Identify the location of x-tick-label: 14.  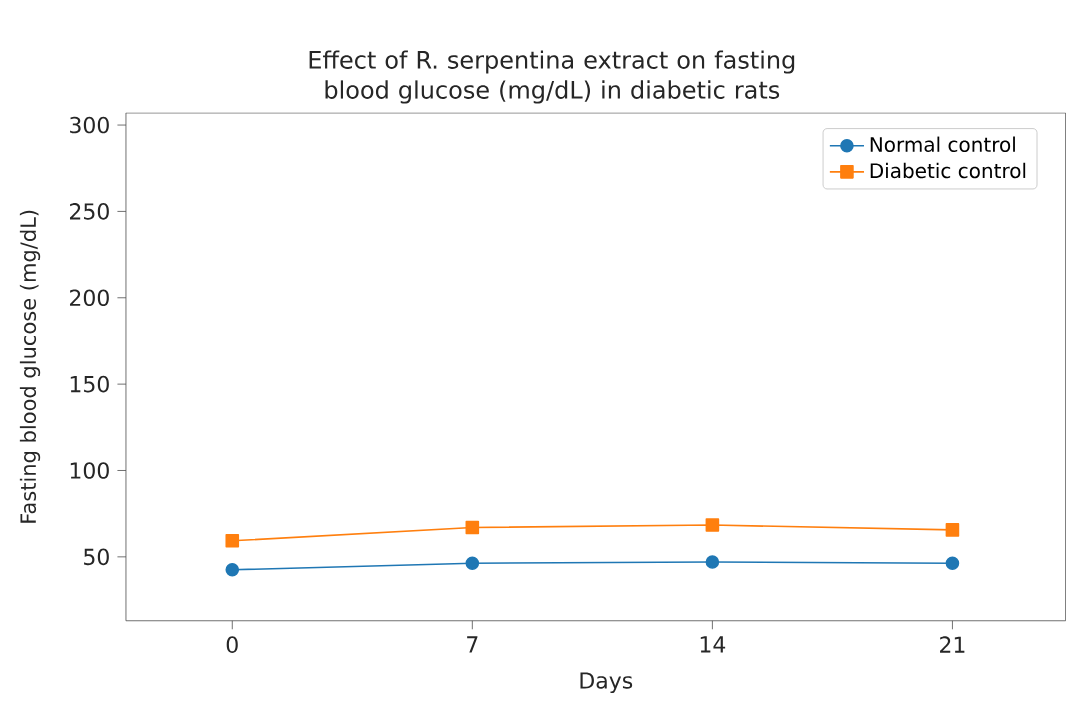
(713, 644).